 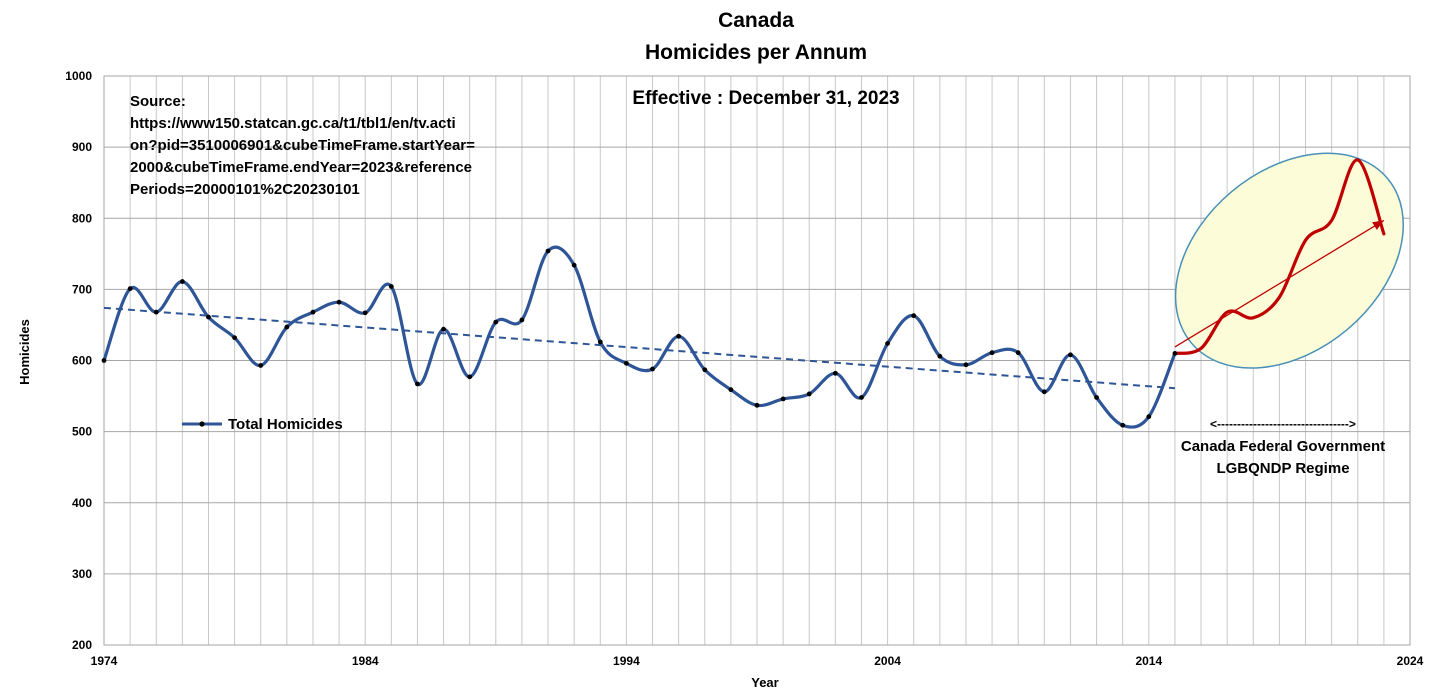 I want to click on x-tick-label: 2024, so click(x=1410, y=661).